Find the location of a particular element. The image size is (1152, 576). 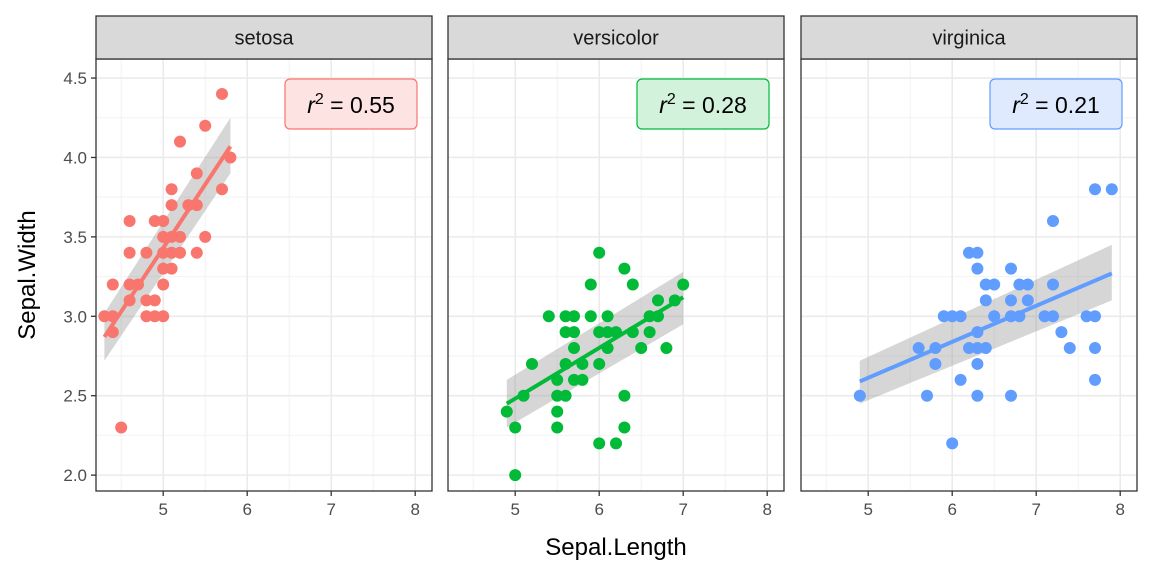

points-virginica is located at coordinates (985, 316).